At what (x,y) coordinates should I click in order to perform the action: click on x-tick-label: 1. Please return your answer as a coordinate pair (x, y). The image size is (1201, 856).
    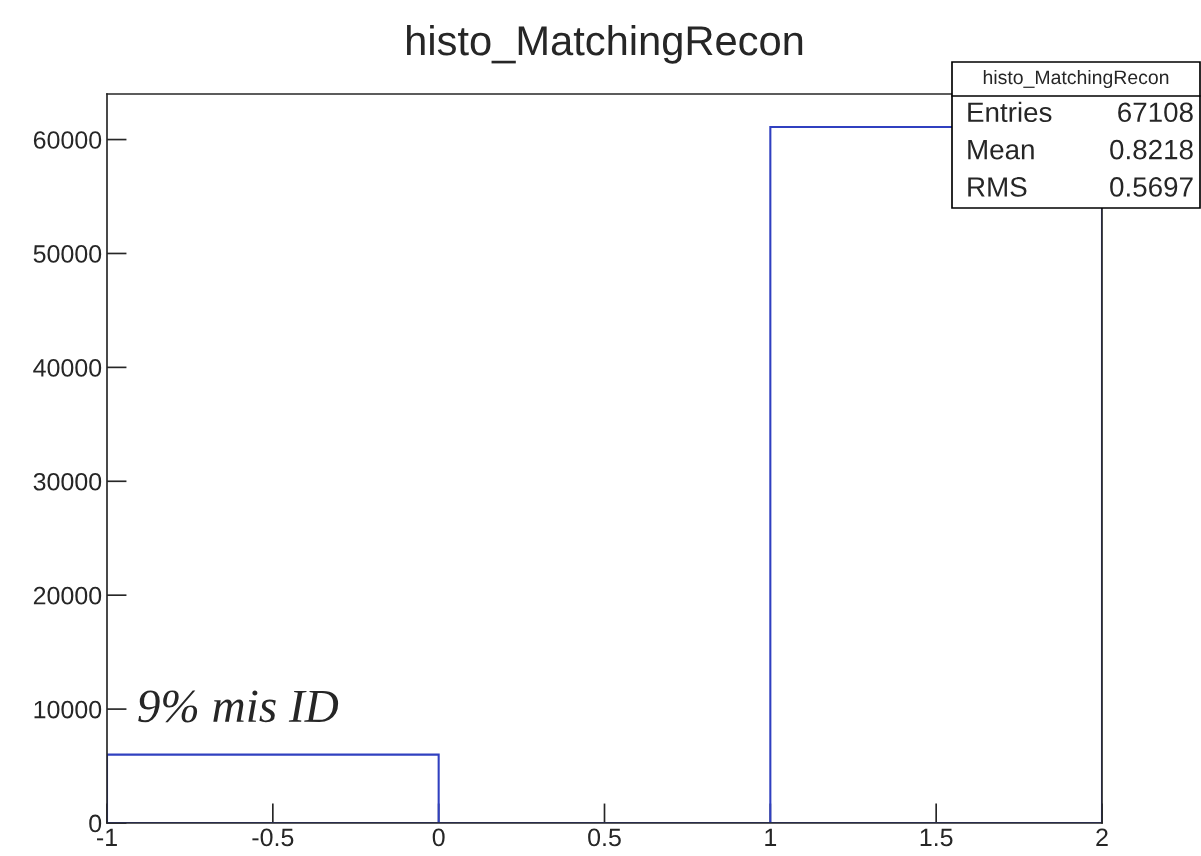
    Looking at the image, I should click on (771, 837).